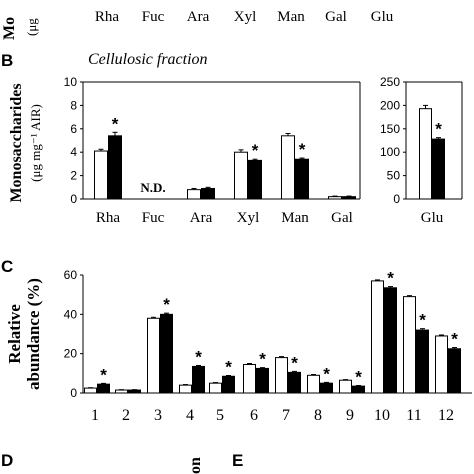 The width and height of the screenshot is (474, 474). I want to click on y-tick-label: 10, so click(71, 82).